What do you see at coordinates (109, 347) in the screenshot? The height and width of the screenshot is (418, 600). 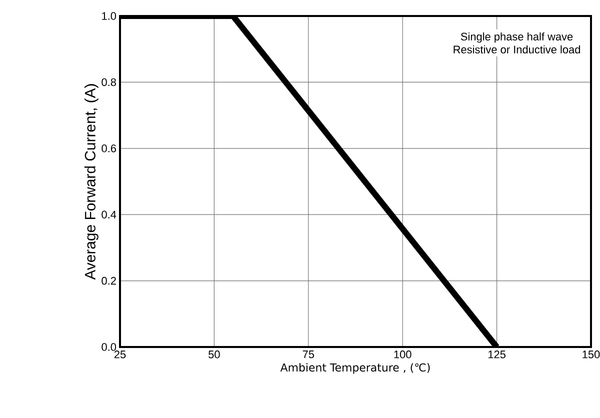 I see `y-tick-label: 0.0` at bounding box center [109, 347].